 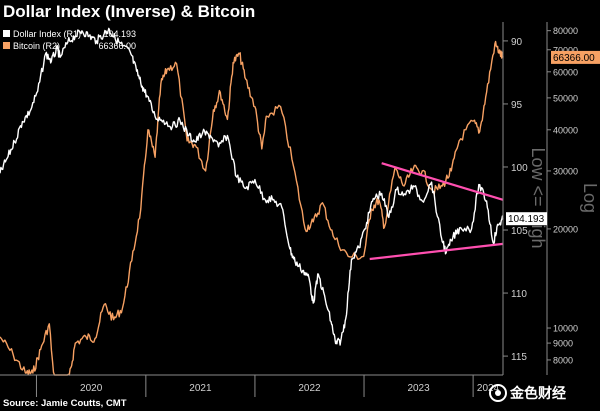 What do you see at coordinates (537, 393) in the screenshot?
I see `watermark-text: 金色财经` at bounding box center [537, 393].